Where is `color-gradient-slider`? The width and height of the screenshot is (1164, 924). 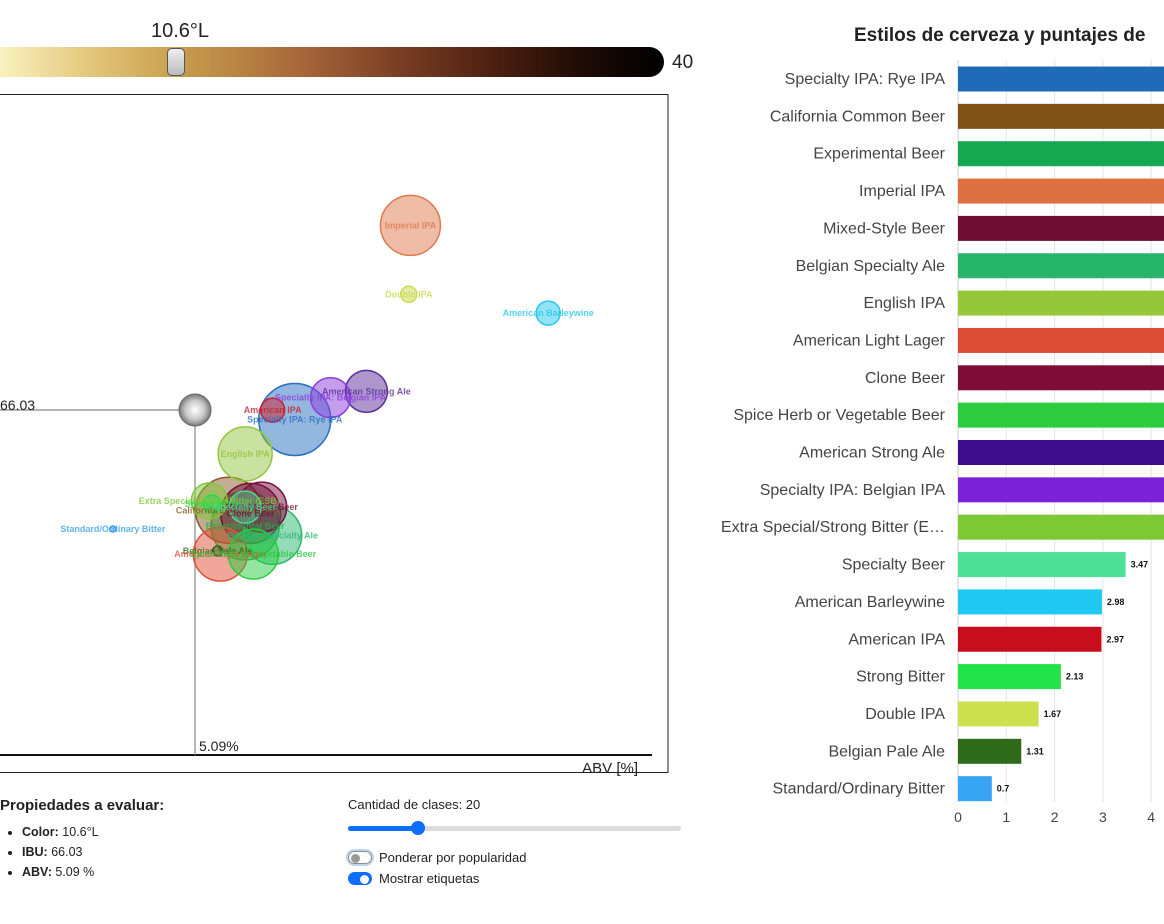
color-gradient-slider is located at coordinates (332, 62).